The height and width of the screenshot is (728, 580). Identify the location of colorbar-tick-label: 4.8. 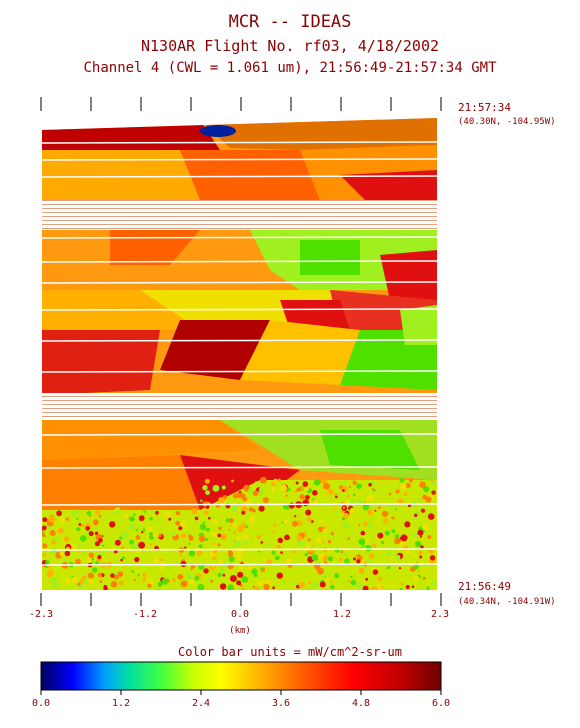
(361, 703).